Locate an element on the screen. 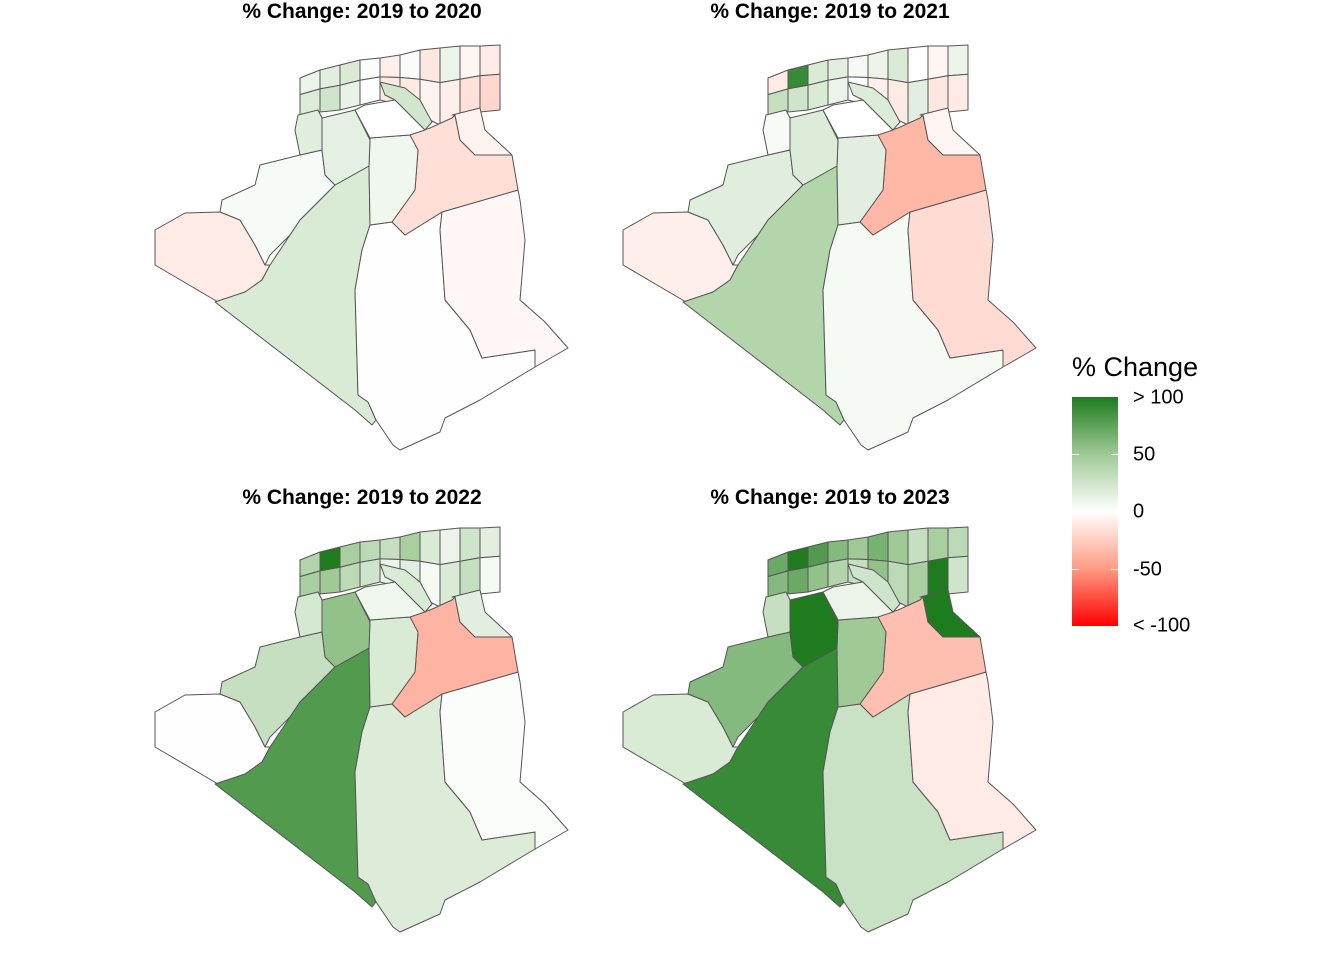 The width and height of the screenshot is (1344, 960). legend-label-50: 50 is located at coordinates (1144, 454).